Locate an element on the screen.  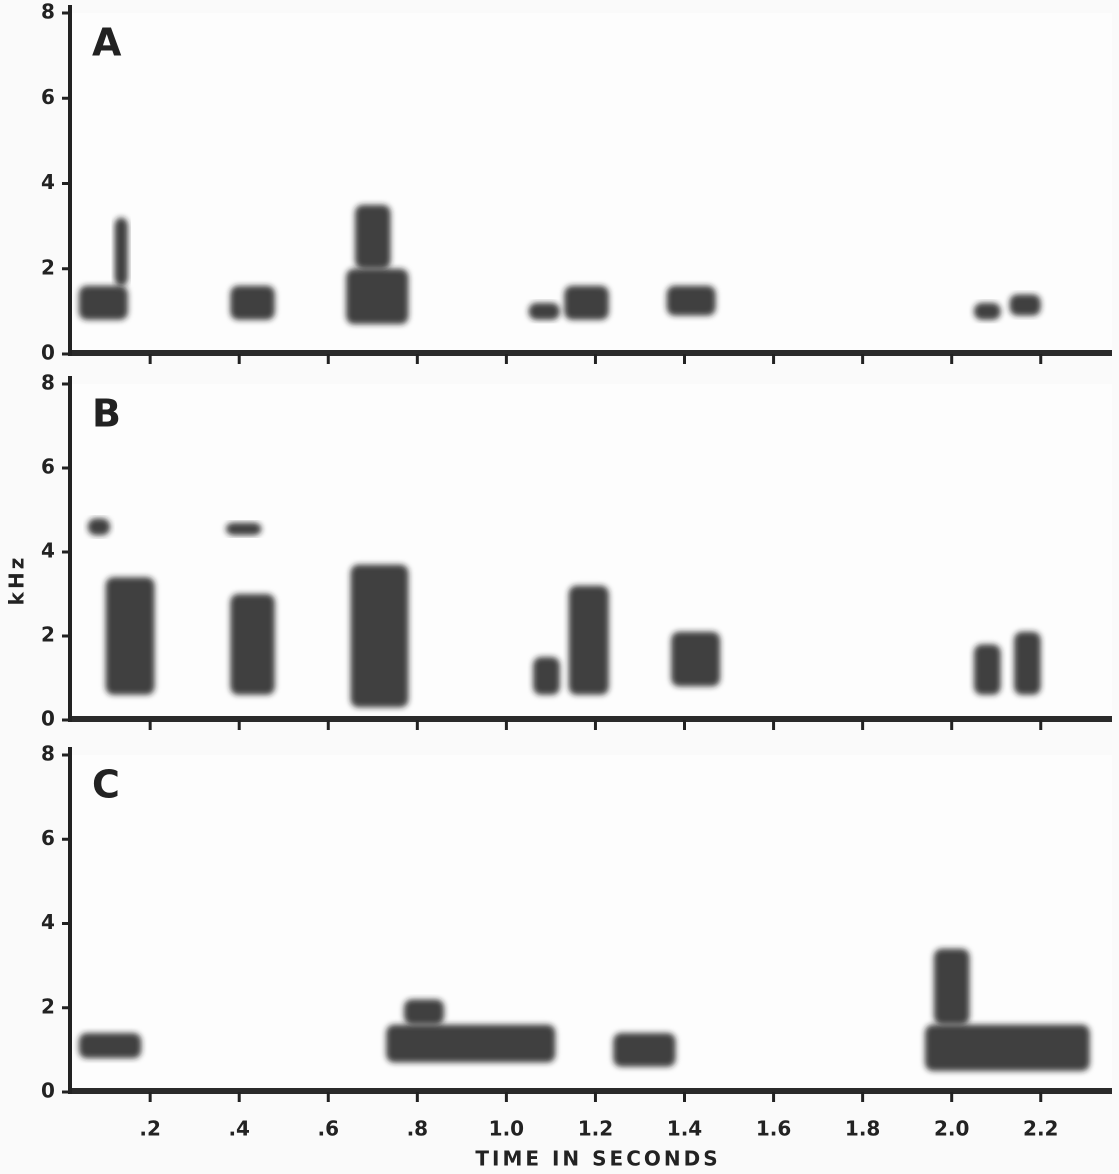
panel-label: B is located at coordinates (106, 414).